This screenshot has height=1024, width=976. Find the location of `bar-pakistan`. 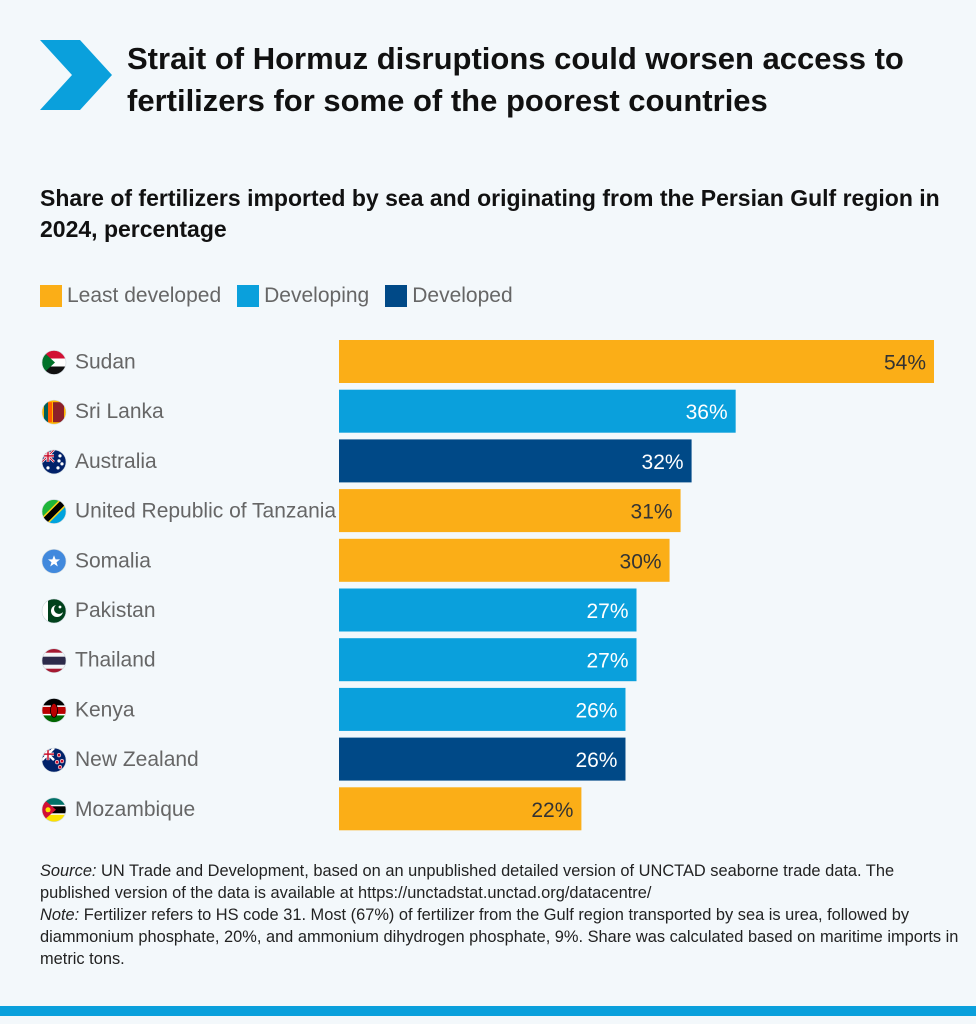

bar-pakistan is located at coordinates (488, 610).